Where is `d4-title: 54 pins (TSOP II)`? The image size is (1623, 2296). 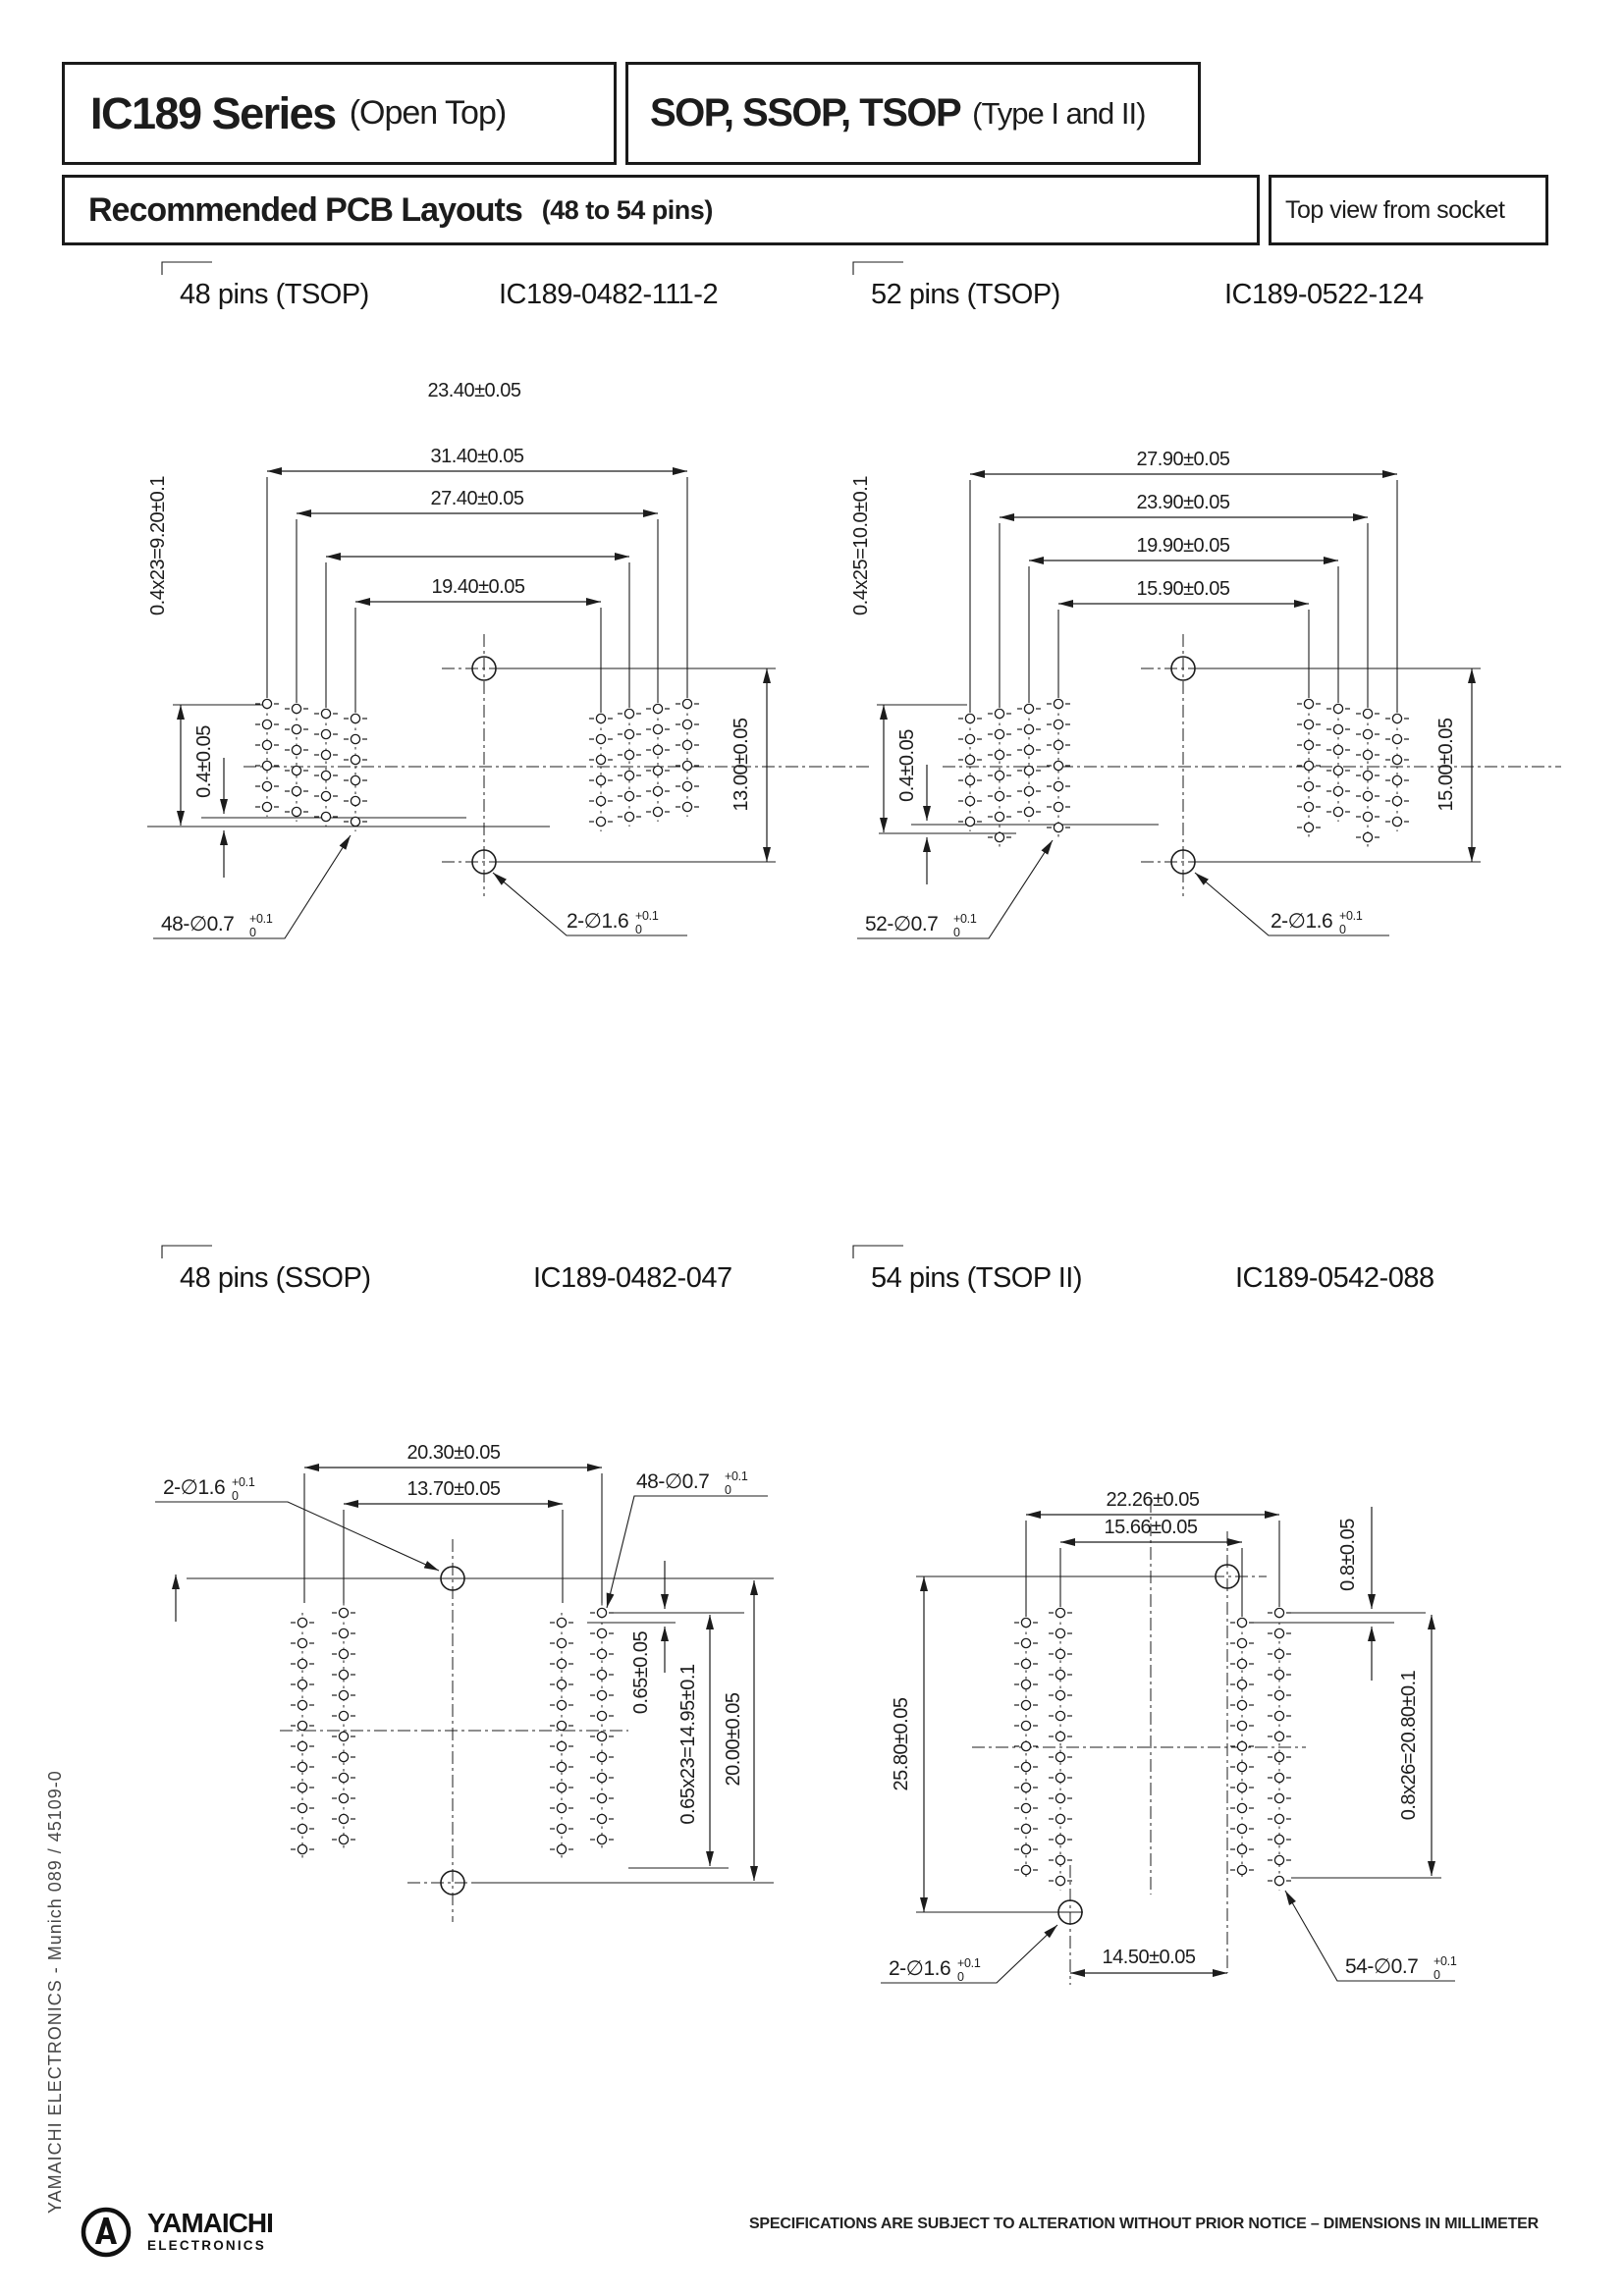
d4-title: 54 pins (TSOP II) is located at coordinates (977, 1278).